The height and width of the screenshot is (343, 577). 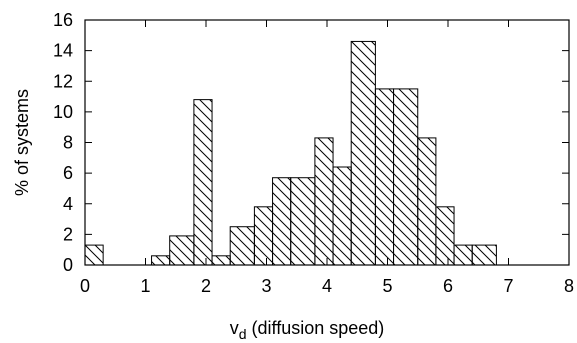 I want to click on y-tick-label: 4, so click(x=68, y=204).